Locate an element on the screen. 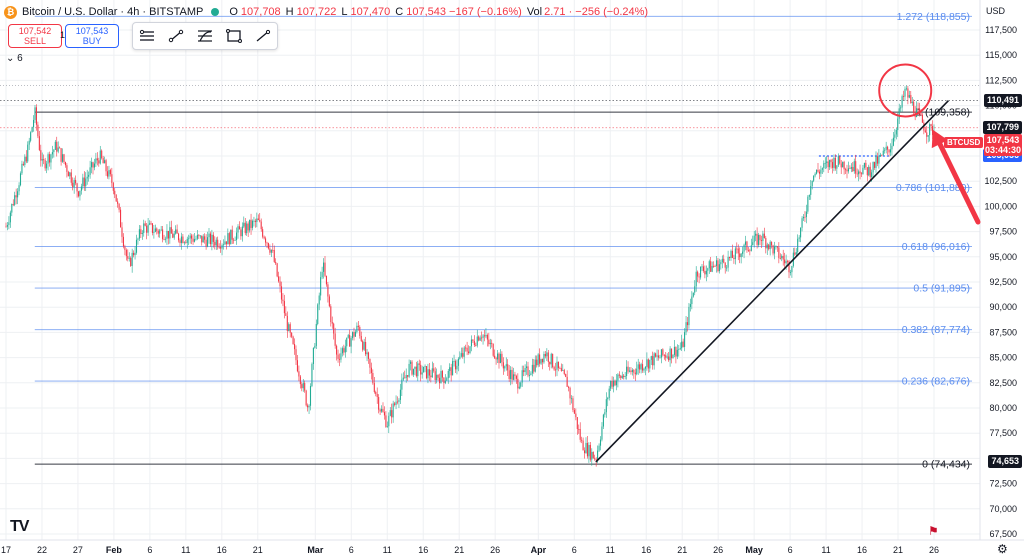 Image resolution: width=1024 pixels, height=560 pixels. price-scale-label: 74,653 is located at coordinates (1005, 462).